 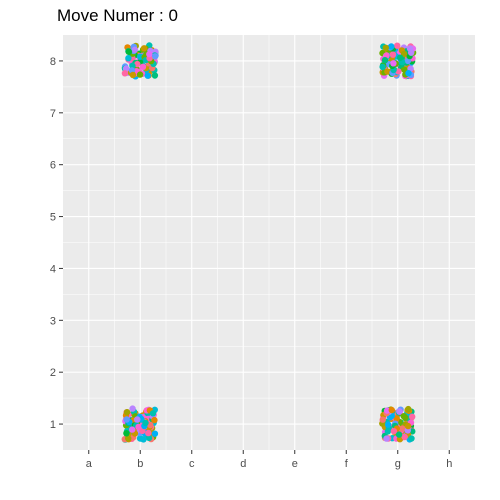 What do you see at coordinates (53, 373) in the screenshot?
I see `y-tick-label: 2` at bounding box center [53, 373].